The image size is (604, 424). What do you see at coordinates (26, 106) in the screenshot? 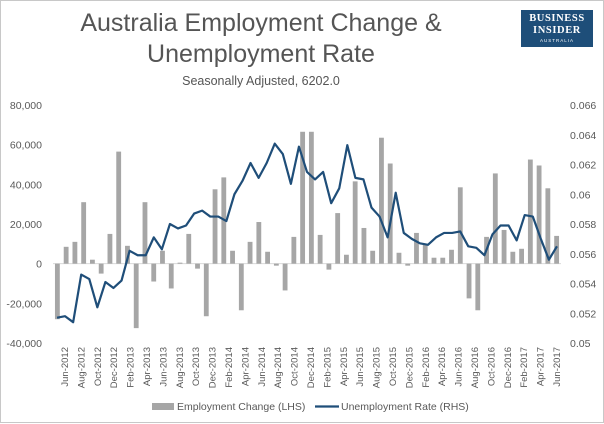
I see `y-left-tick-label: 80,000` at bounding box center [26, 106].